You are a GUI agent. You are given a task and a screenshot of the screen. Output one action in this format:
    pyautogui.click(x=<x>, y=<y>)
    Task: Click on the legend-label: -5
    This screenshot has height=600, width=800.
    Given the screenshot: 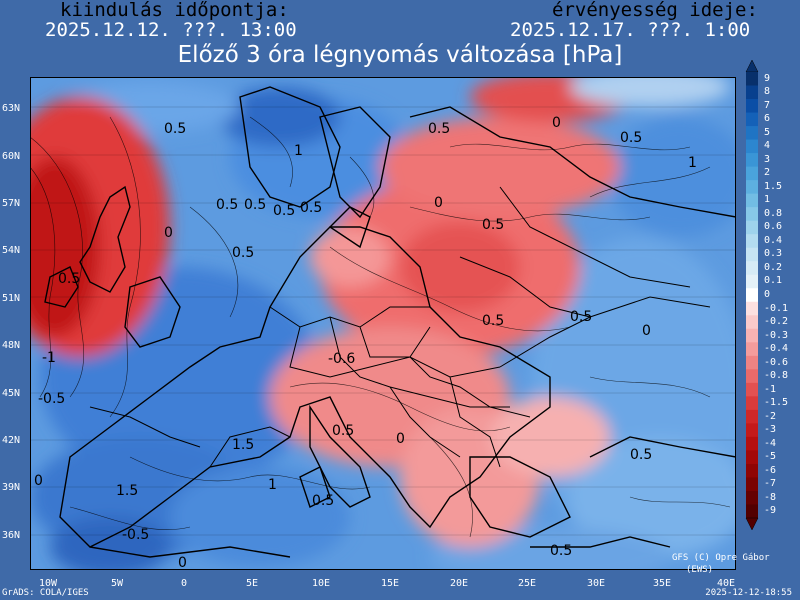 What is the action you would take?
    pyautogui.click(x=770, y=457)
    